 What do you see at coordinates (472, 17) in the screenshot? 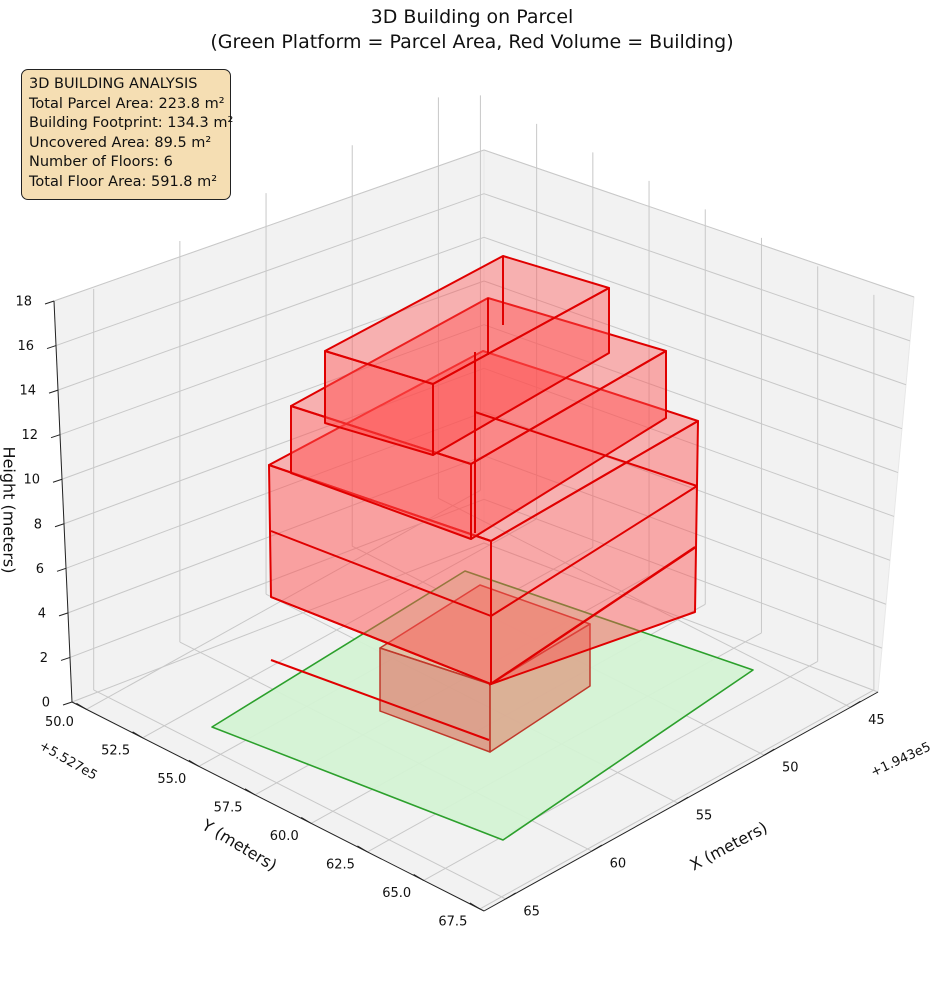
I see `chart-title-line-1: 3D Building on Parcel` at bounding box center [472, 17].